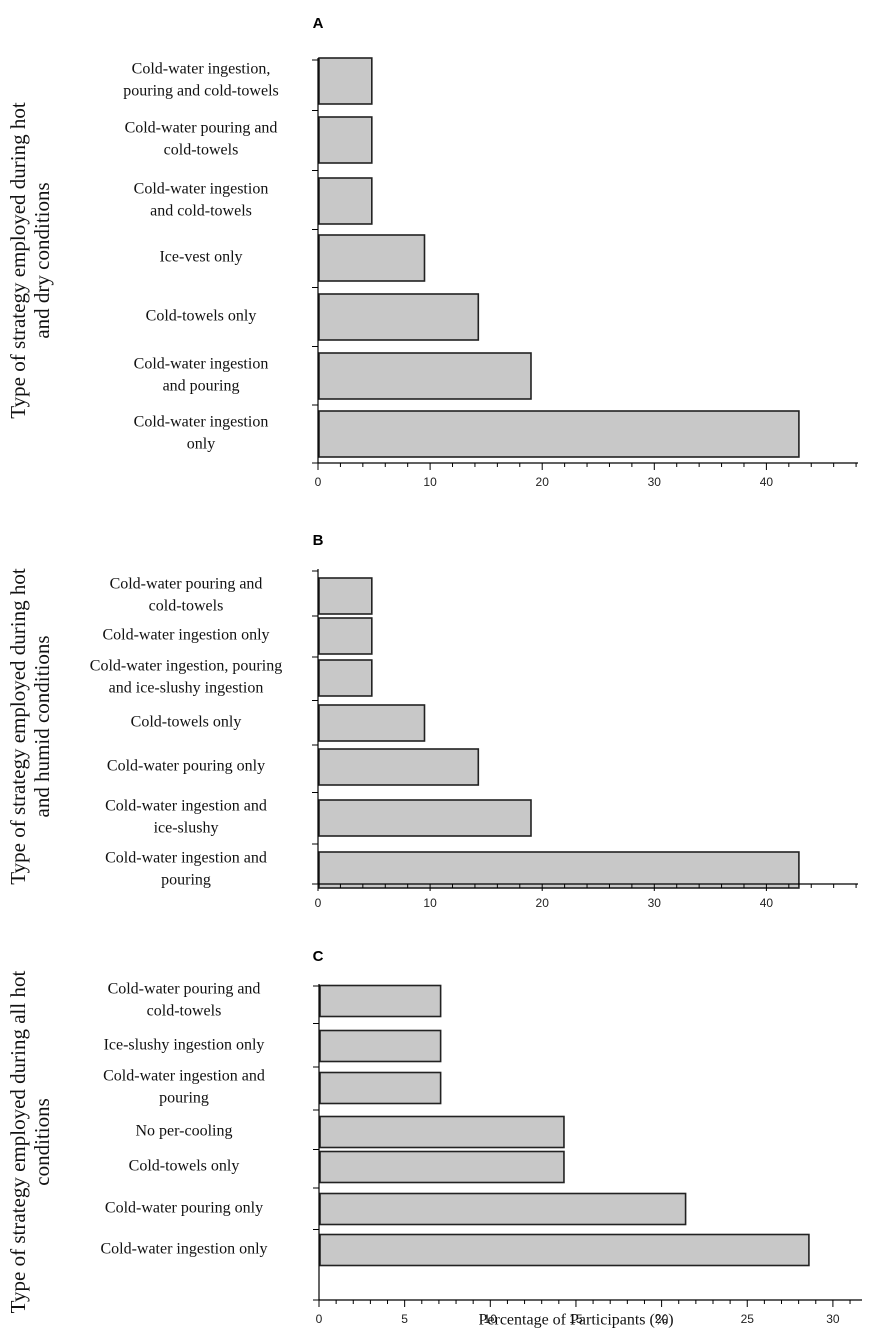  I want to click on panel-label: B, so click(318, 540).